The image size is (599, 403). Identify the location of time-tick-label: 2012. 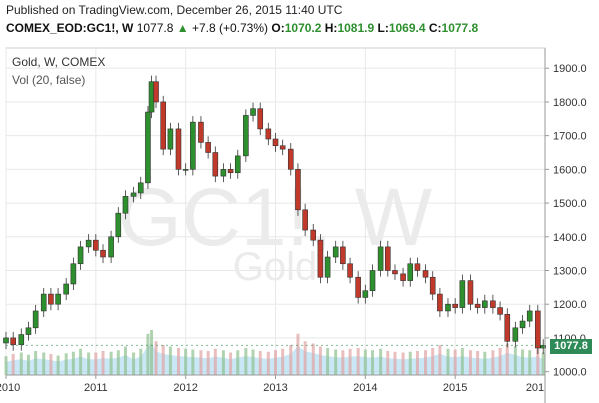
(185, 388).